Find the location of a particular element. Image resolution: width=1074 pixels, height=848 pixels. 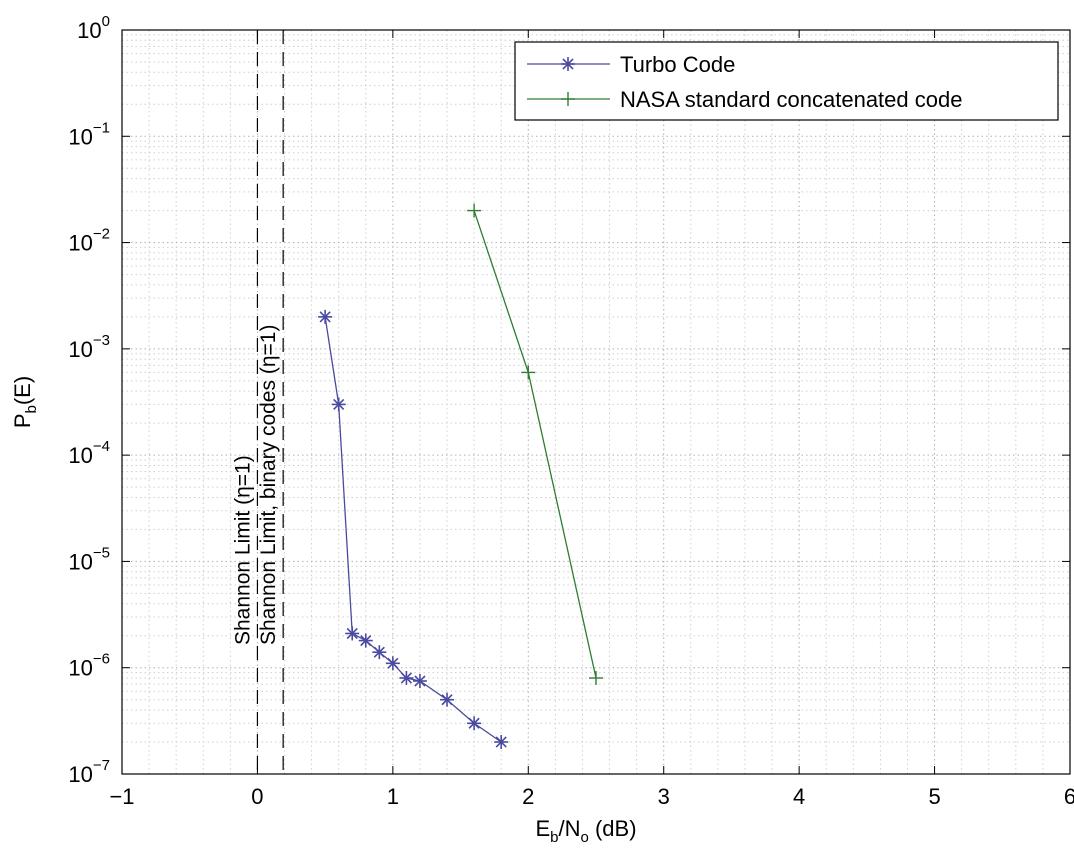

y-tick-label: 10⁻¹ is located at coordinates (89, 134).